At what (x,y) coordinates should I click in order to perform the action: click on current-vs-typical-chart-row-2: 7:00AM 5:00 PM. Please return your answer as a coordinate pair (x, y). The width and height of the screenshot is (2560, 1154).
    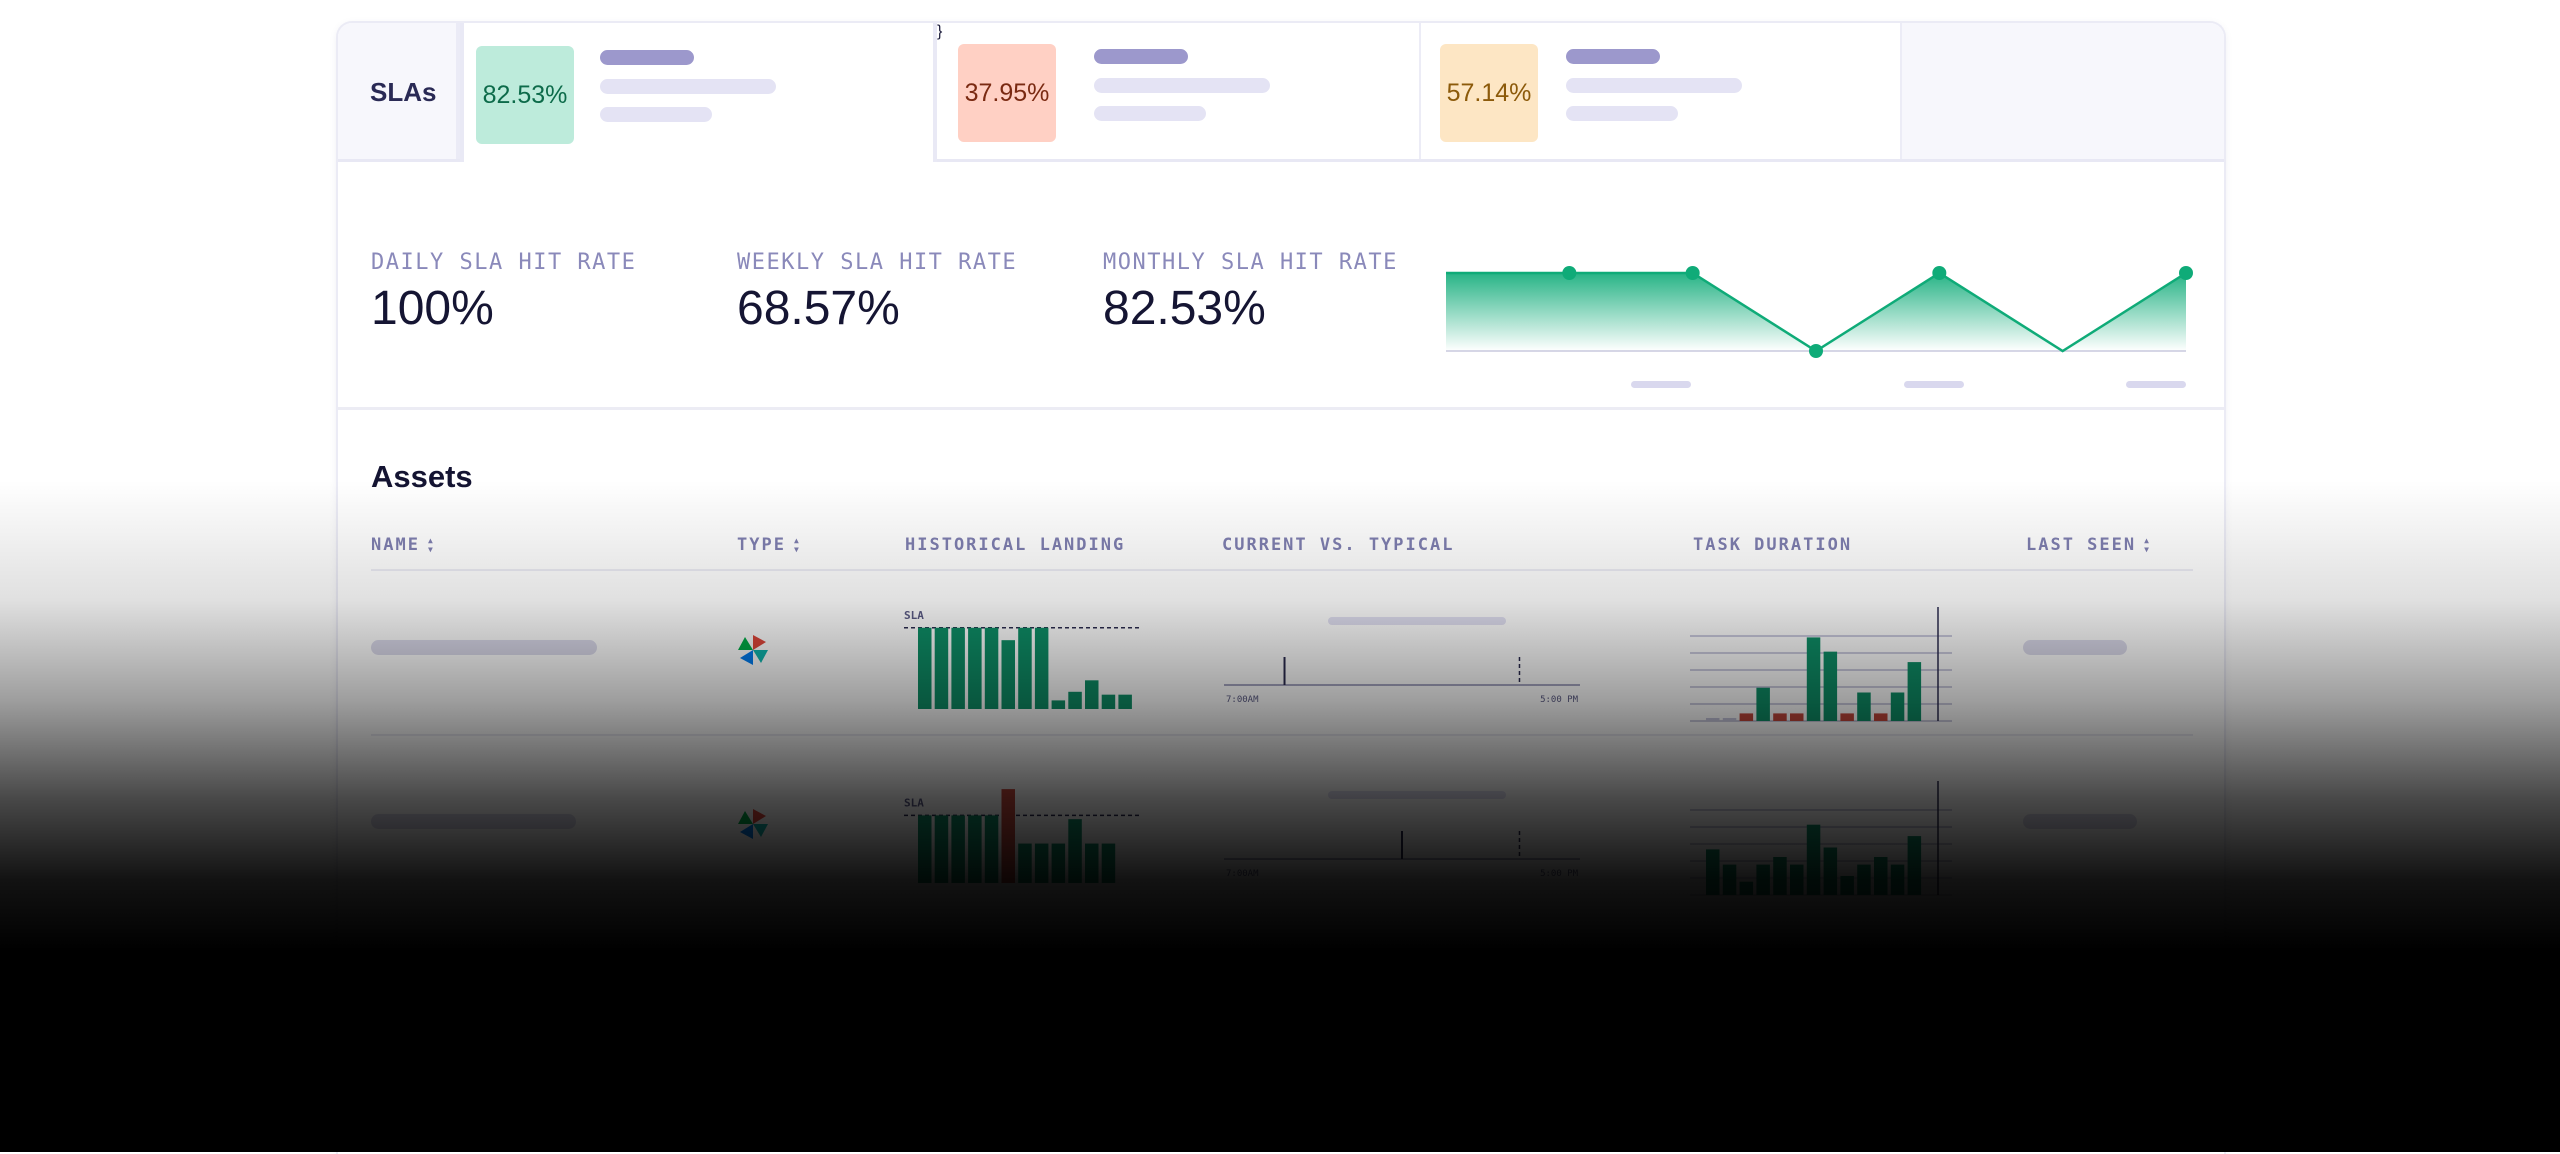
    Looking at the image, I should click on (1402, 835).